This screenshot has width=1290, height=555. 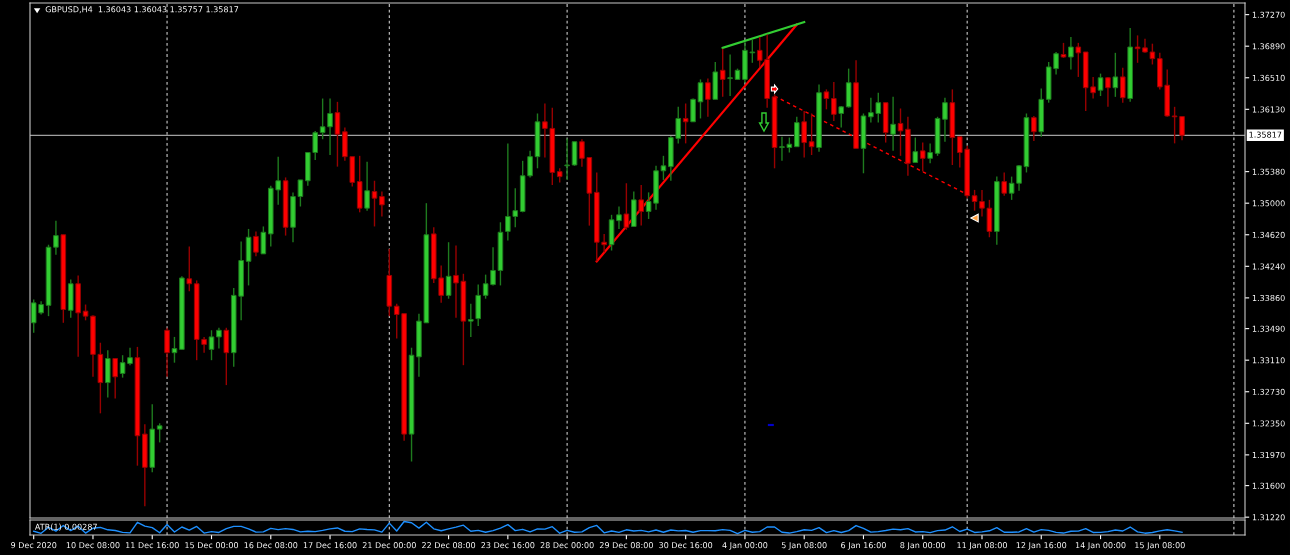 I want to click on y-tick-label: 1.33110, so click(x=1268, y=360).